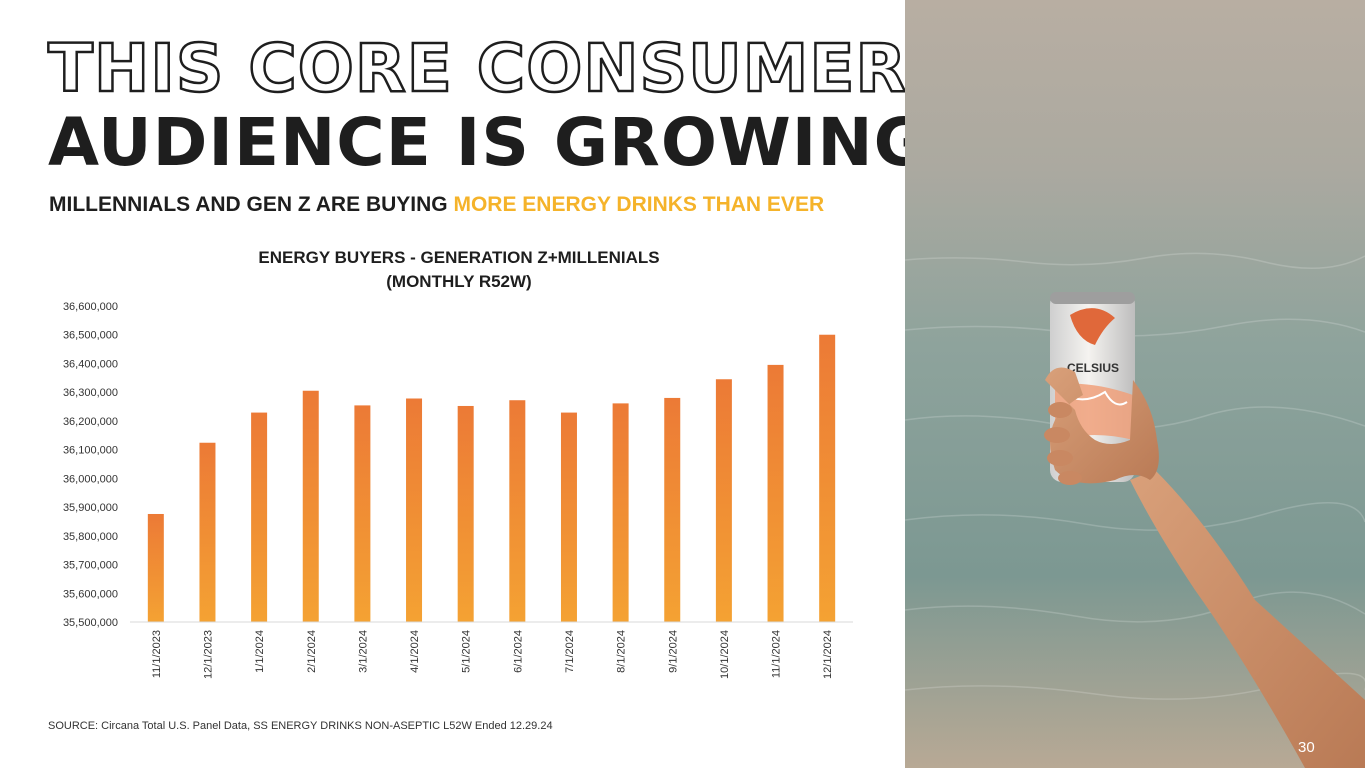 The width and height of the screenshot is (1365, 768). I want to click on x-tick-label: 2/1/2024, so click(312, 651).